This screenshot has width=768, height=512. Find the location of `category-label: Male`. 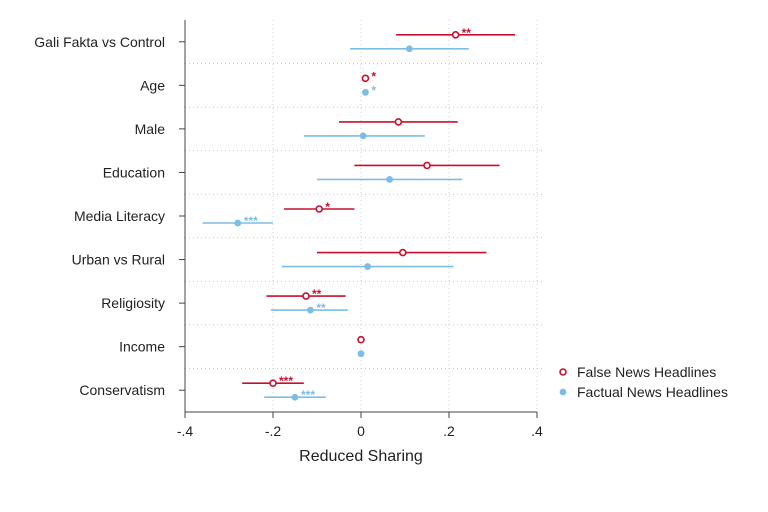

category-label: Male is located at coordinates (150, 129).